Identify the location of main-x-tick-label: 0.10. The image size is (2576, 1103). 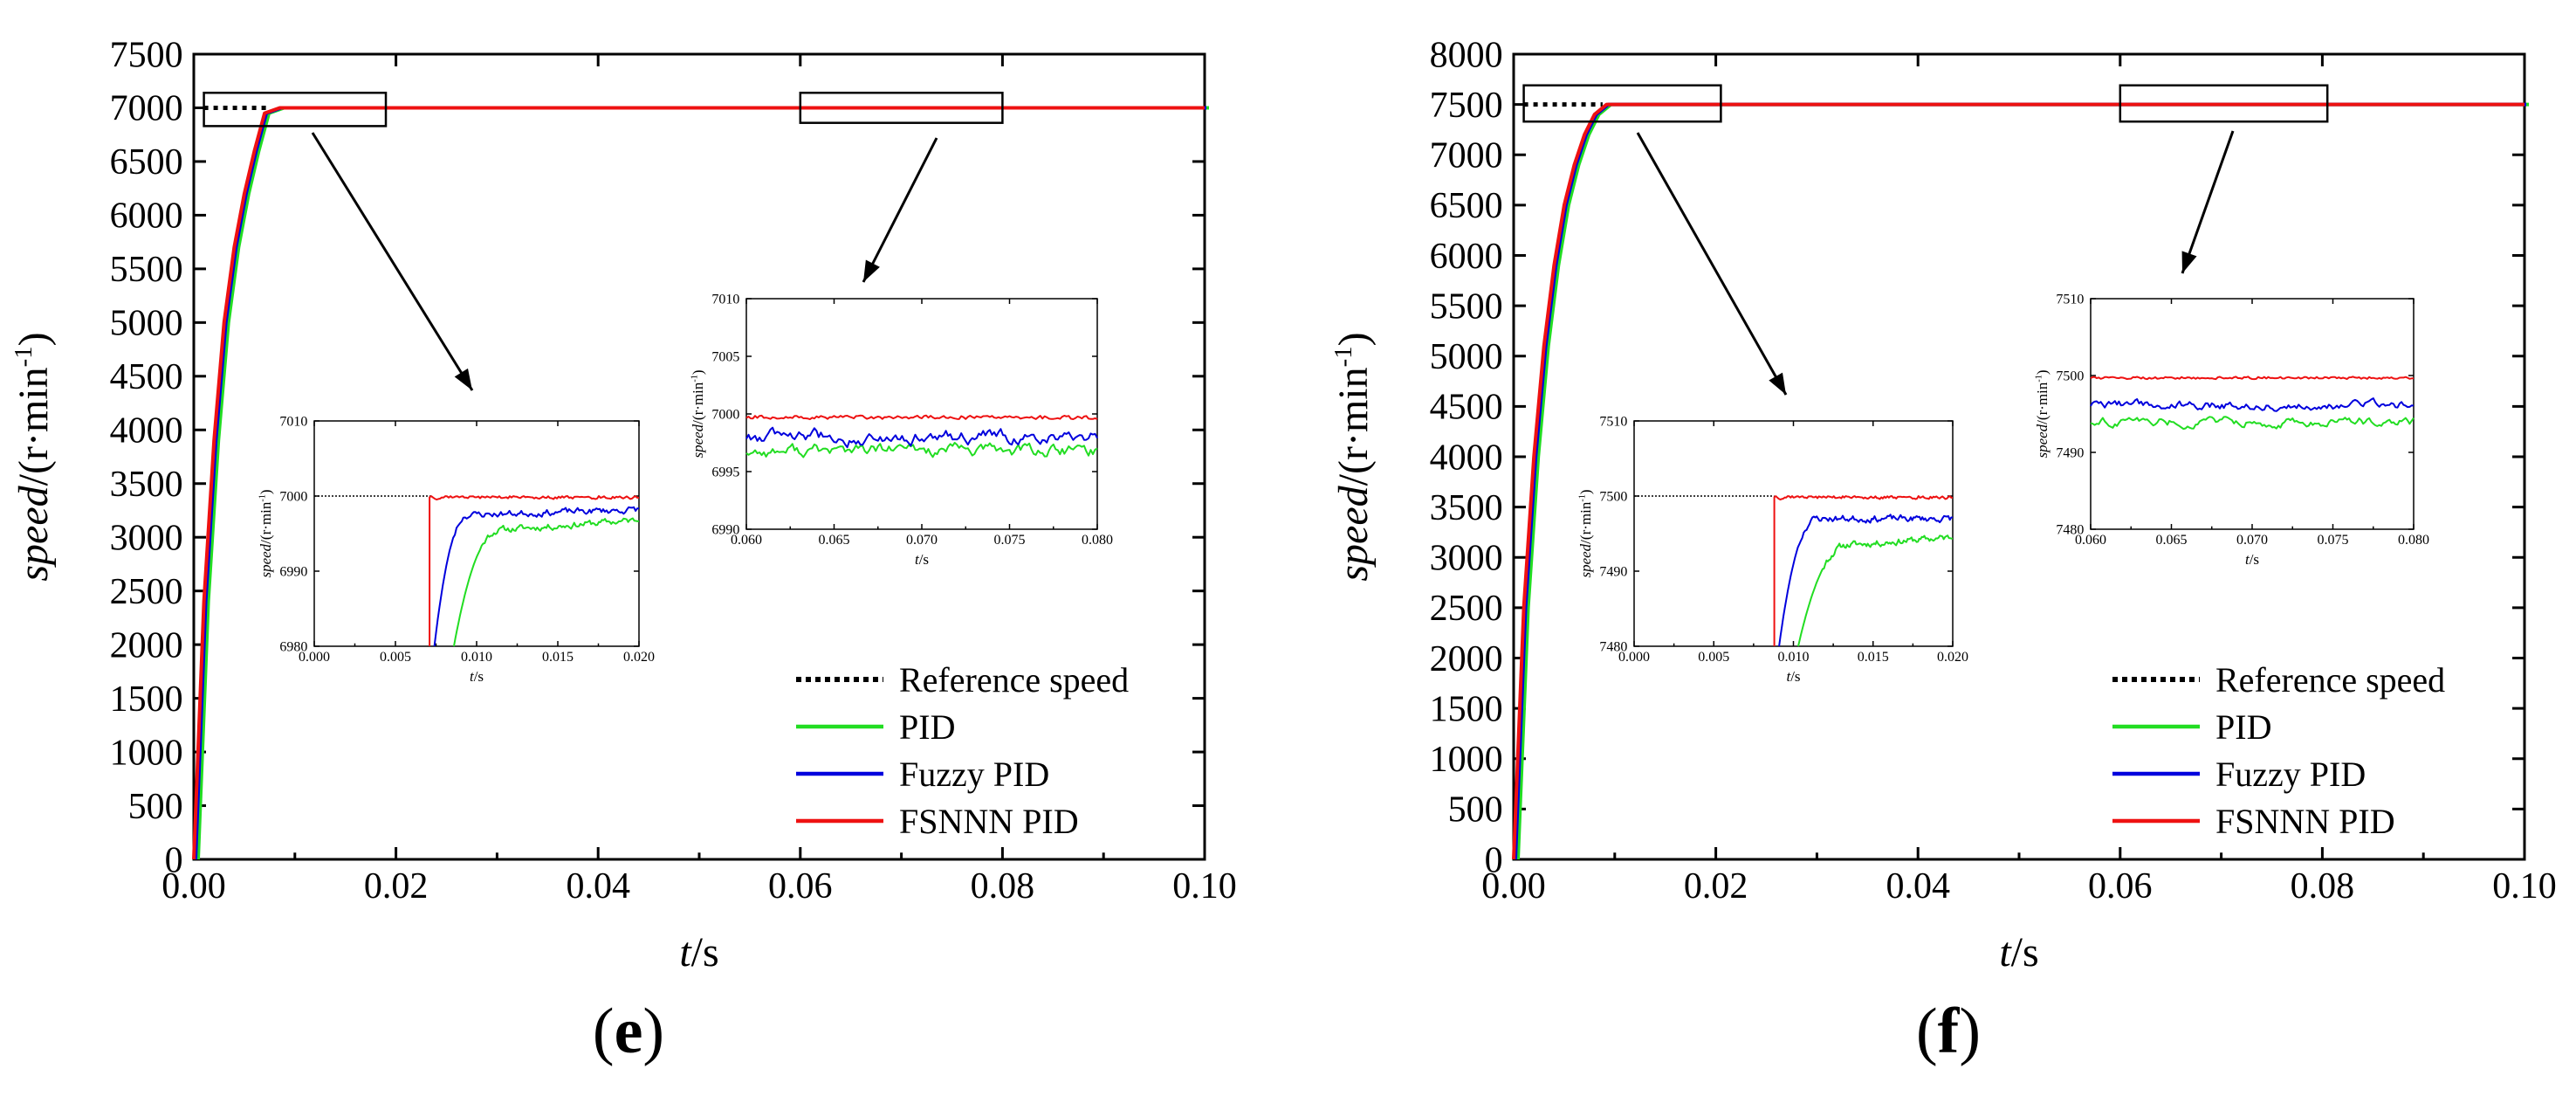
(2525, 887).